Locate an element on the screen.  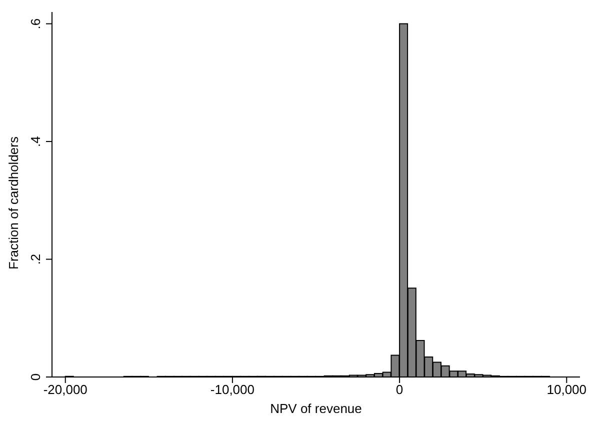
y-tick-label: .2 is located at coordinates (35, 259).